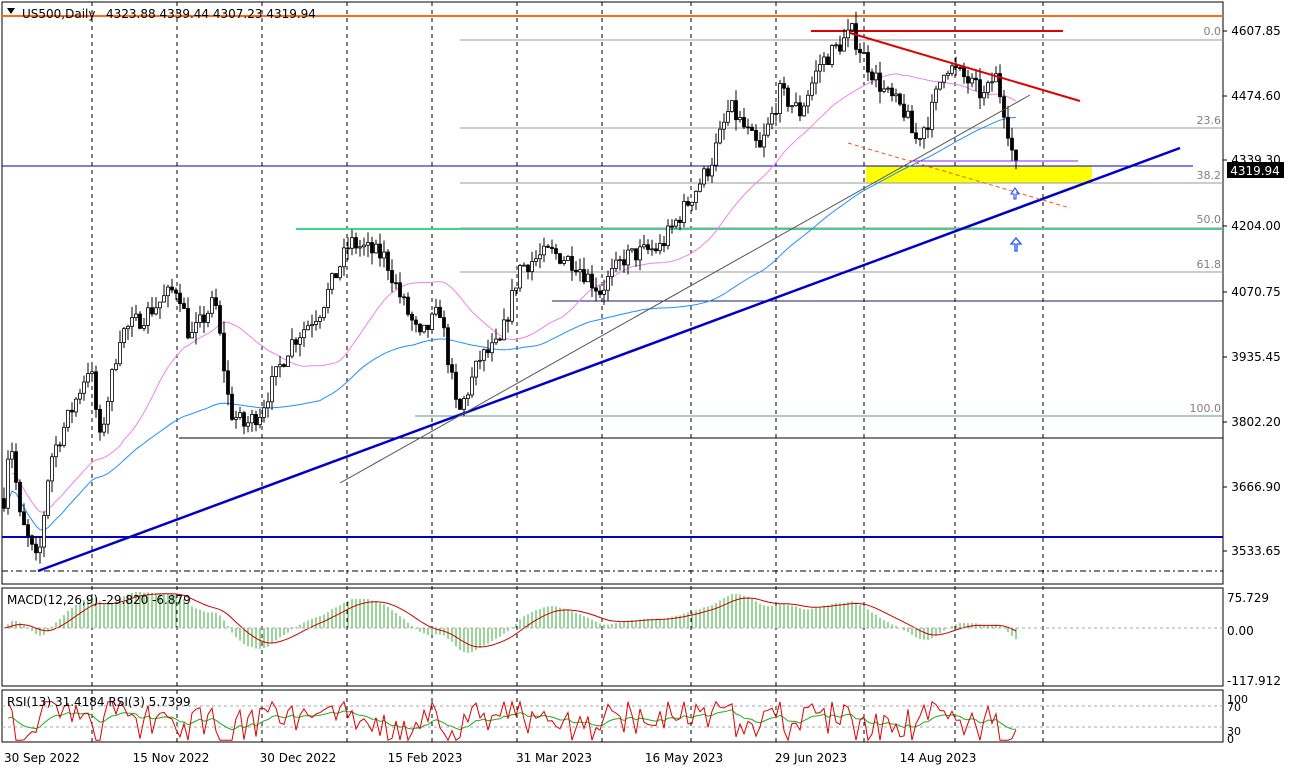  I want to click on rsi-fast-line, so click(512, 720).